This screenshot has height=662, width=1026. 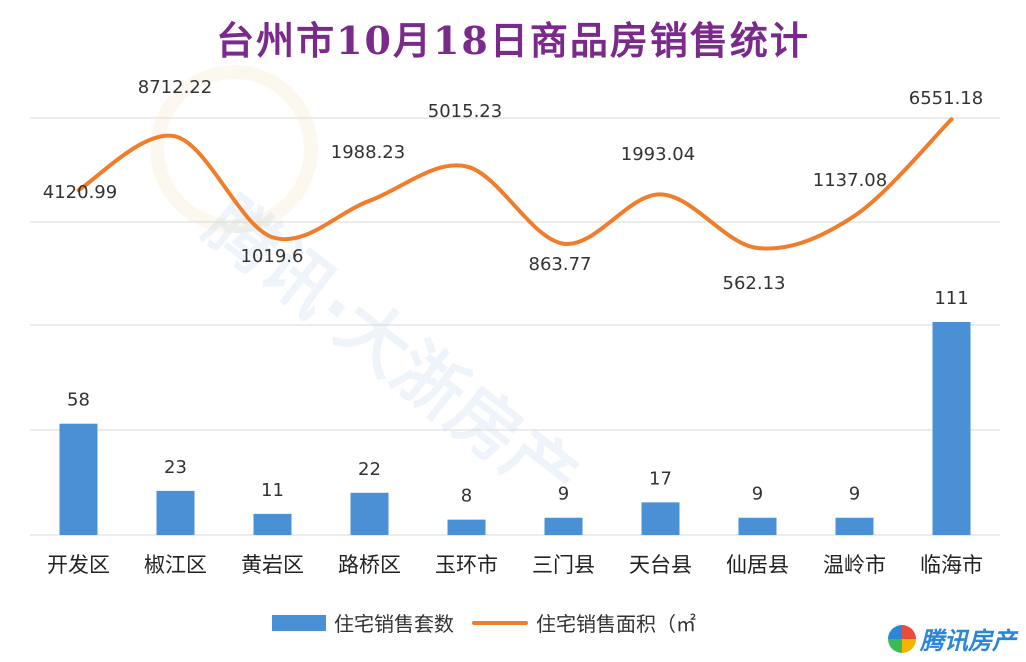 What do you see at coordinates (968, 641) in the screenshot?
I see `brand-logo-text: 腾讯房产` at bounding box center [968, 641].